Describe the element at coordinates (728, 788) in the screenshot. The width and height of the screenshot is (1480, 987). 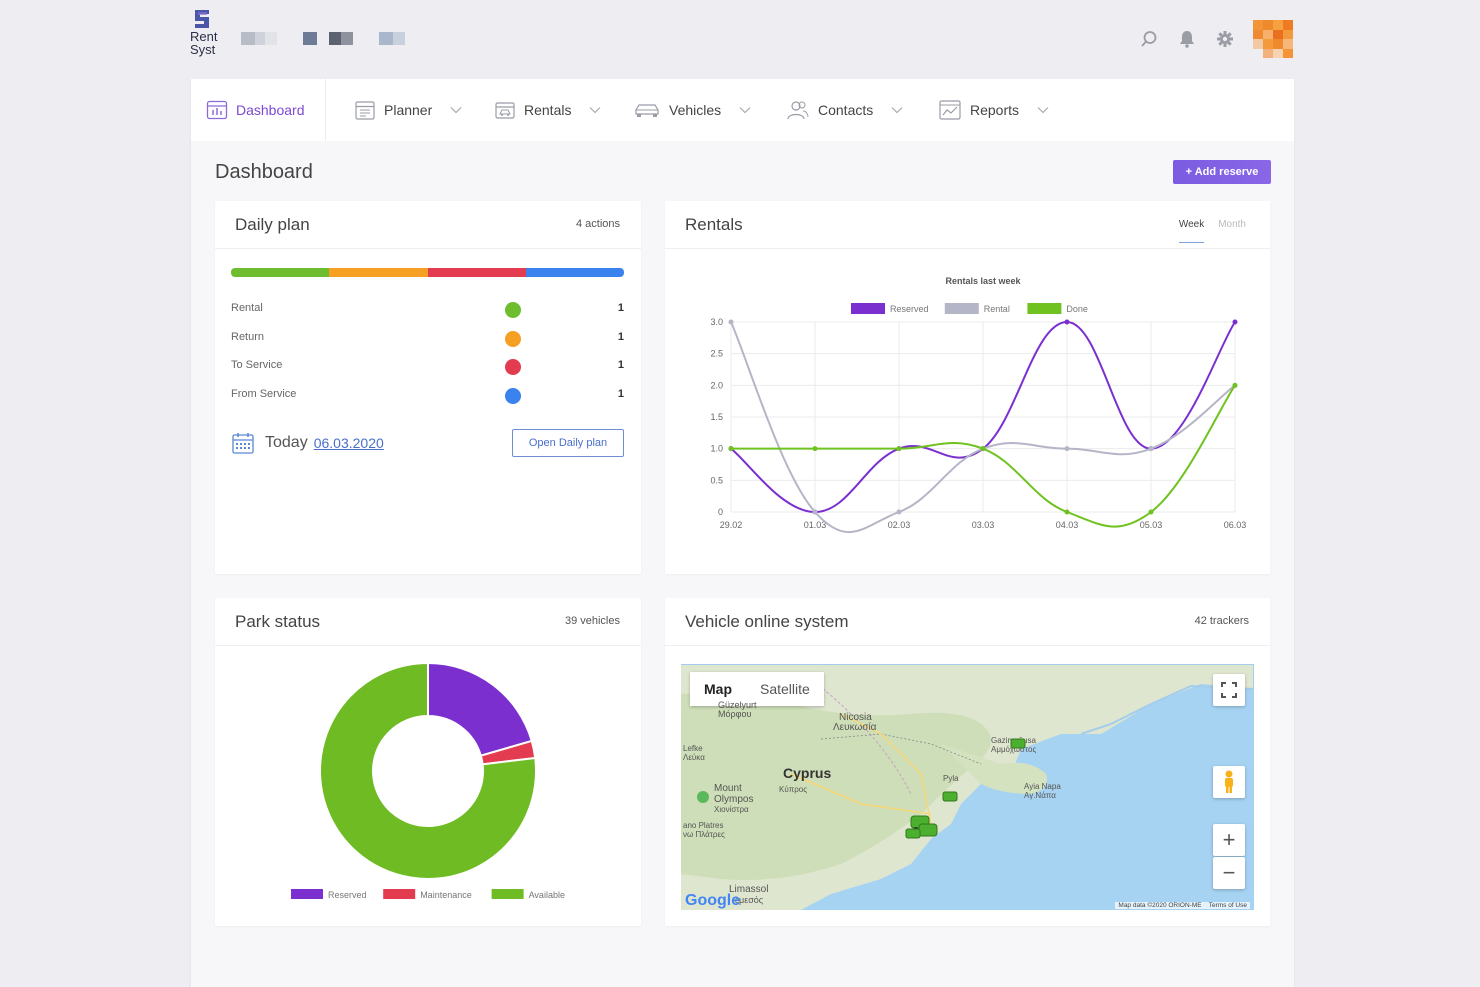
I see `map-label-mount: Mount` at that location.